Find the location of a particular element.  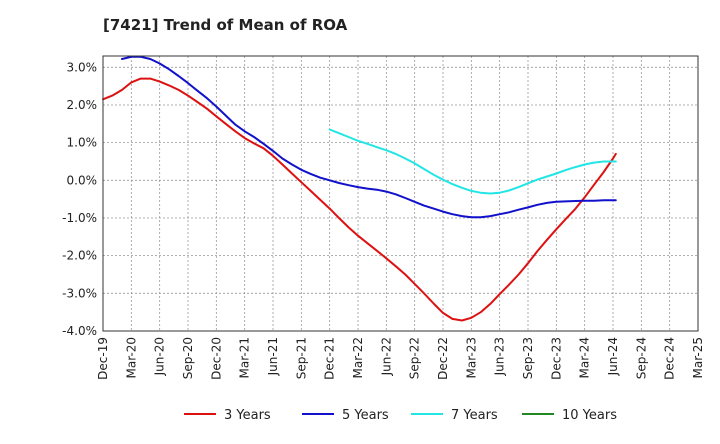

x-tick-label: Mar-24 is located at coordinates (585, 357).